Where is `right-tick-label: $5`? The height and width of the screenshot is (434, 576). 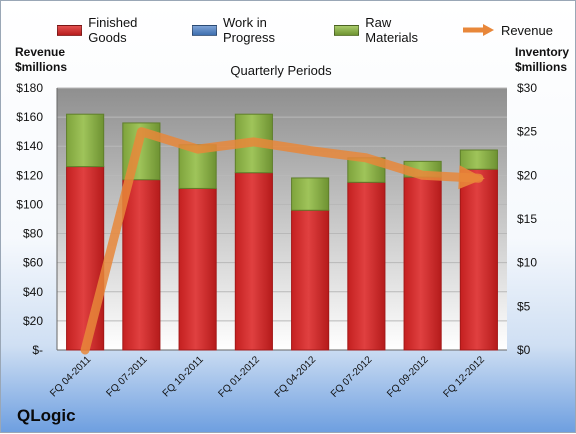
right-tick-label: $5 is located at coordinates (524, 306).